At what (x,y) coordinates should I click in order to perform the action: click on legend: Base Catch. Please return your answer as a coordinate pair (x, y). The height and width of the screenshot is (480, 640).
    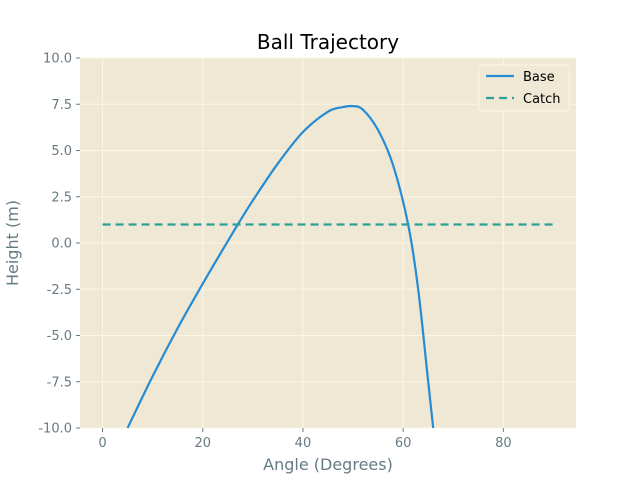
    Looking at the image, I should click on (524, 88).